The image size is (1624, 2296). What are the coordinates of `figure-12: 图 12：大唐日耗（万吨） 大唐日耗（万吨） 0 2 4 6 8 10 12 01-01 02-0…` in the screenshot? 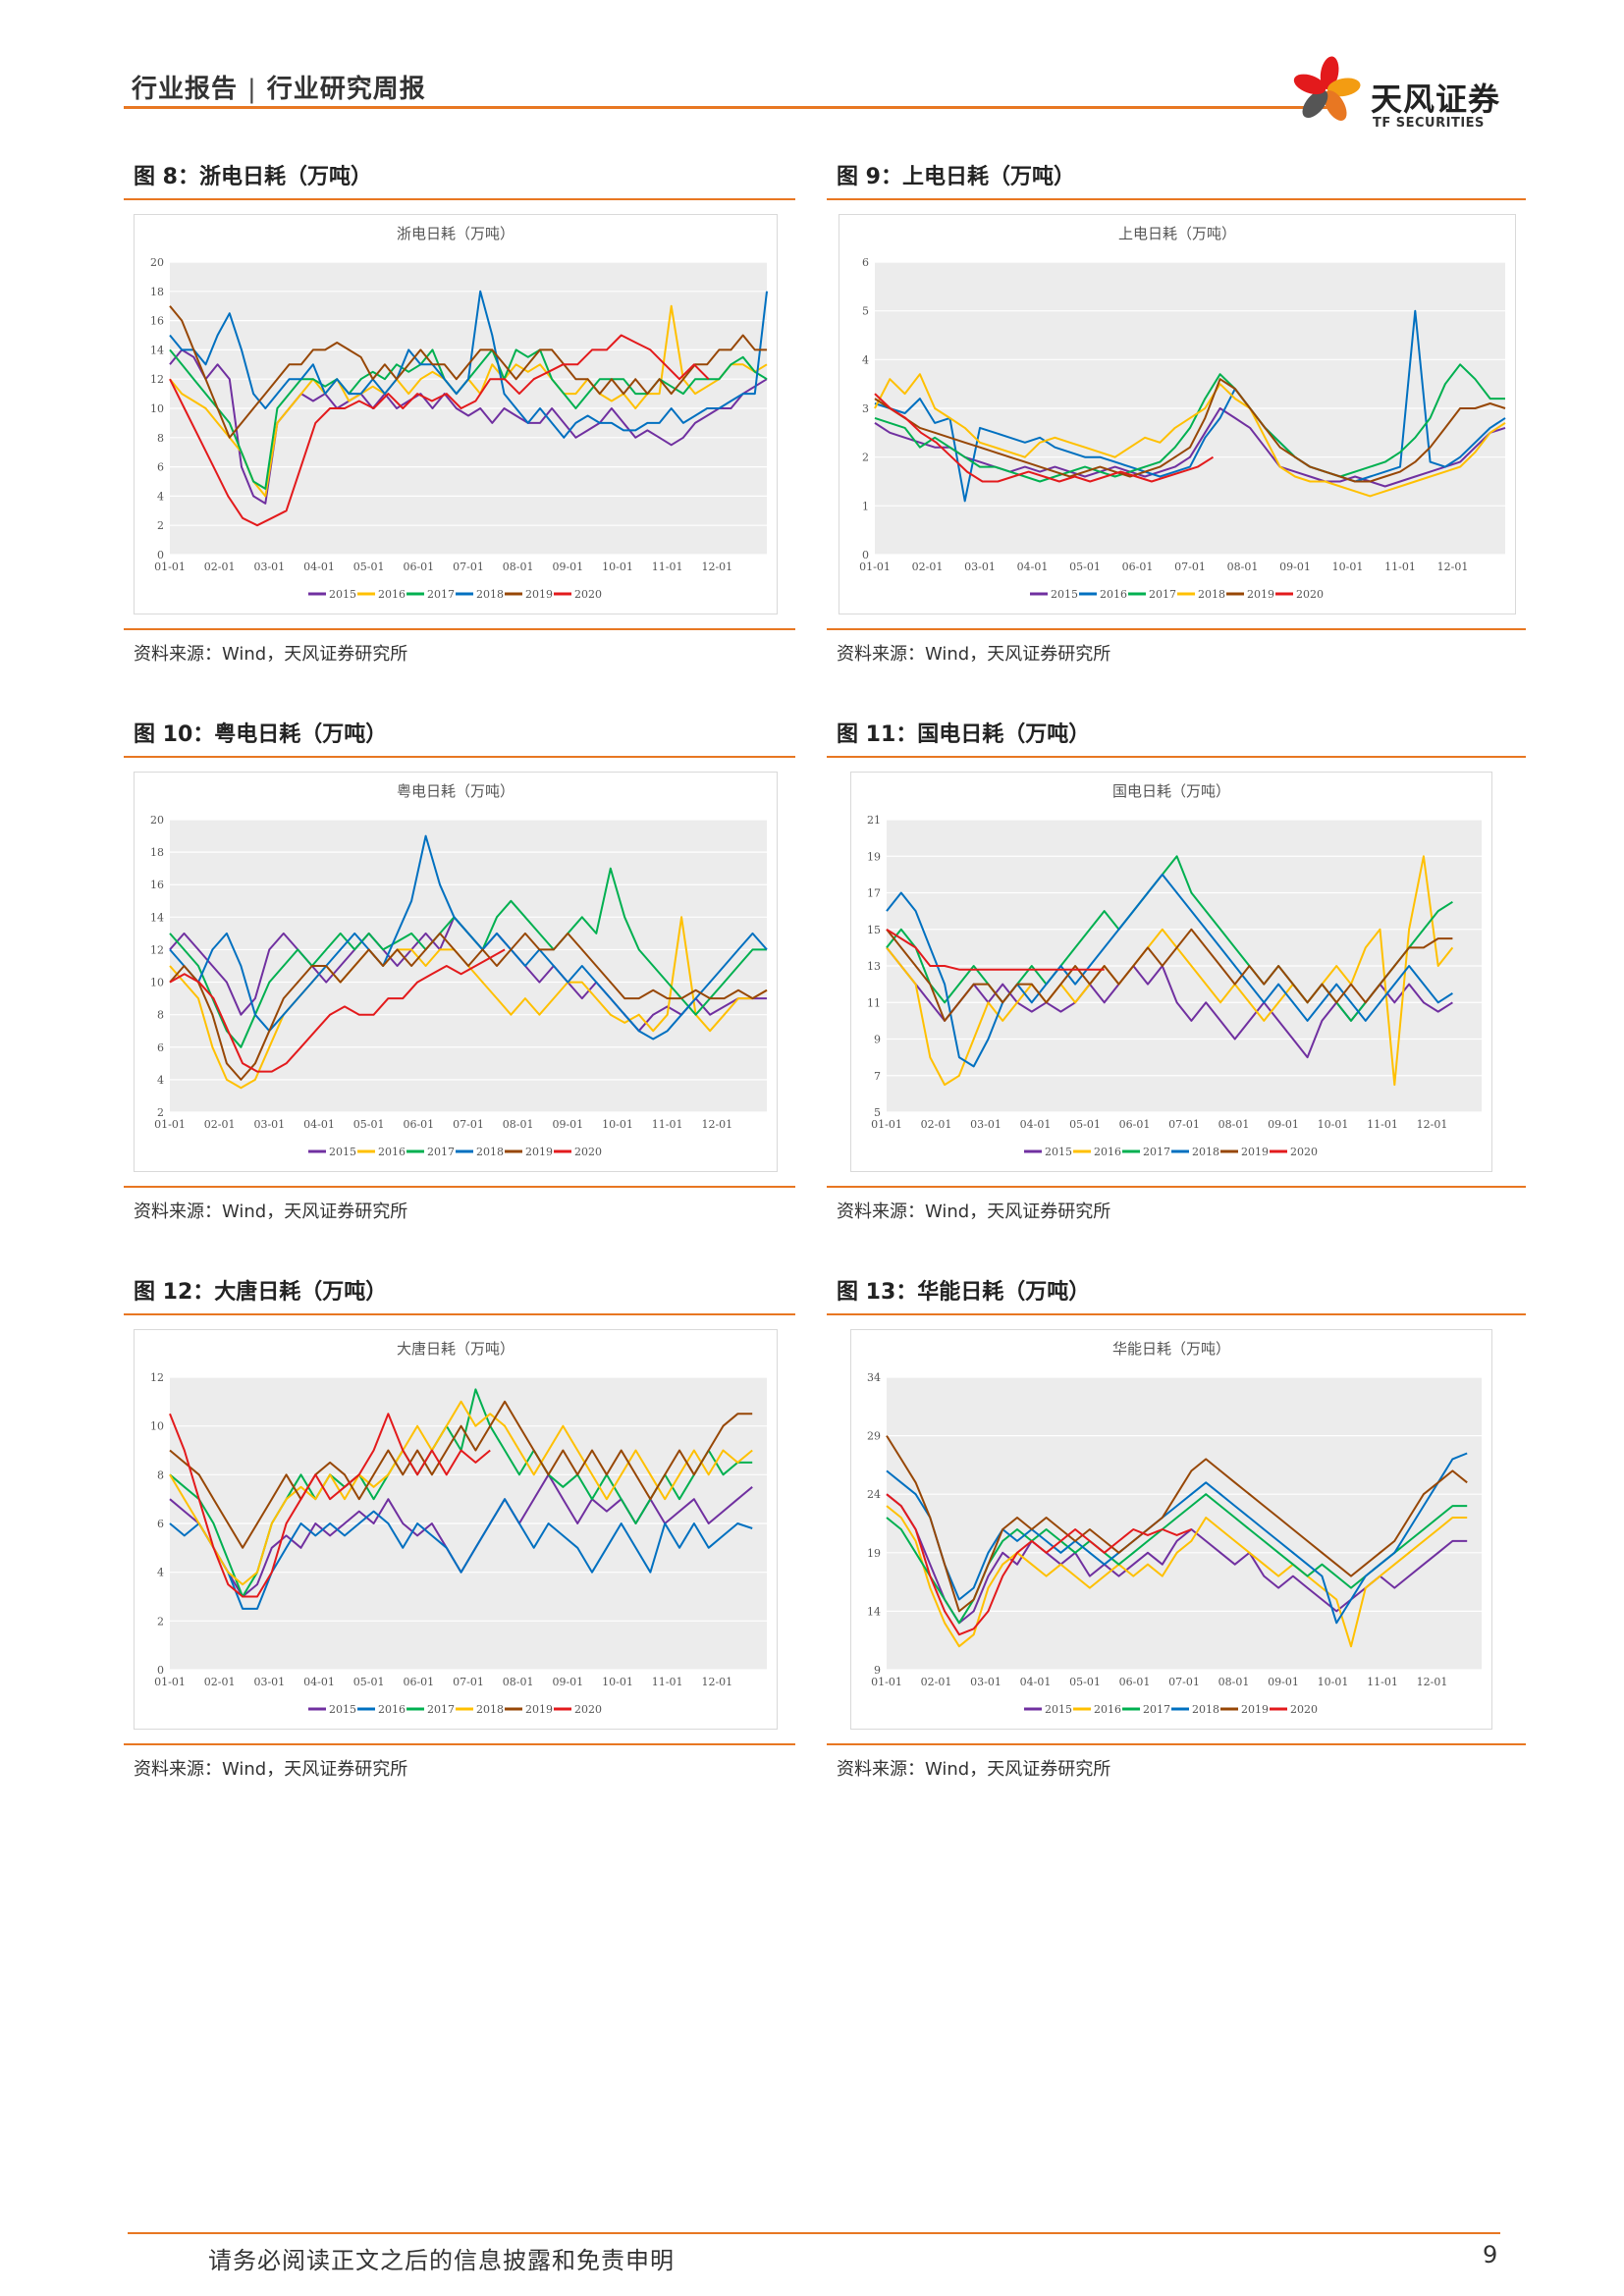 It's located at (459, 1529).